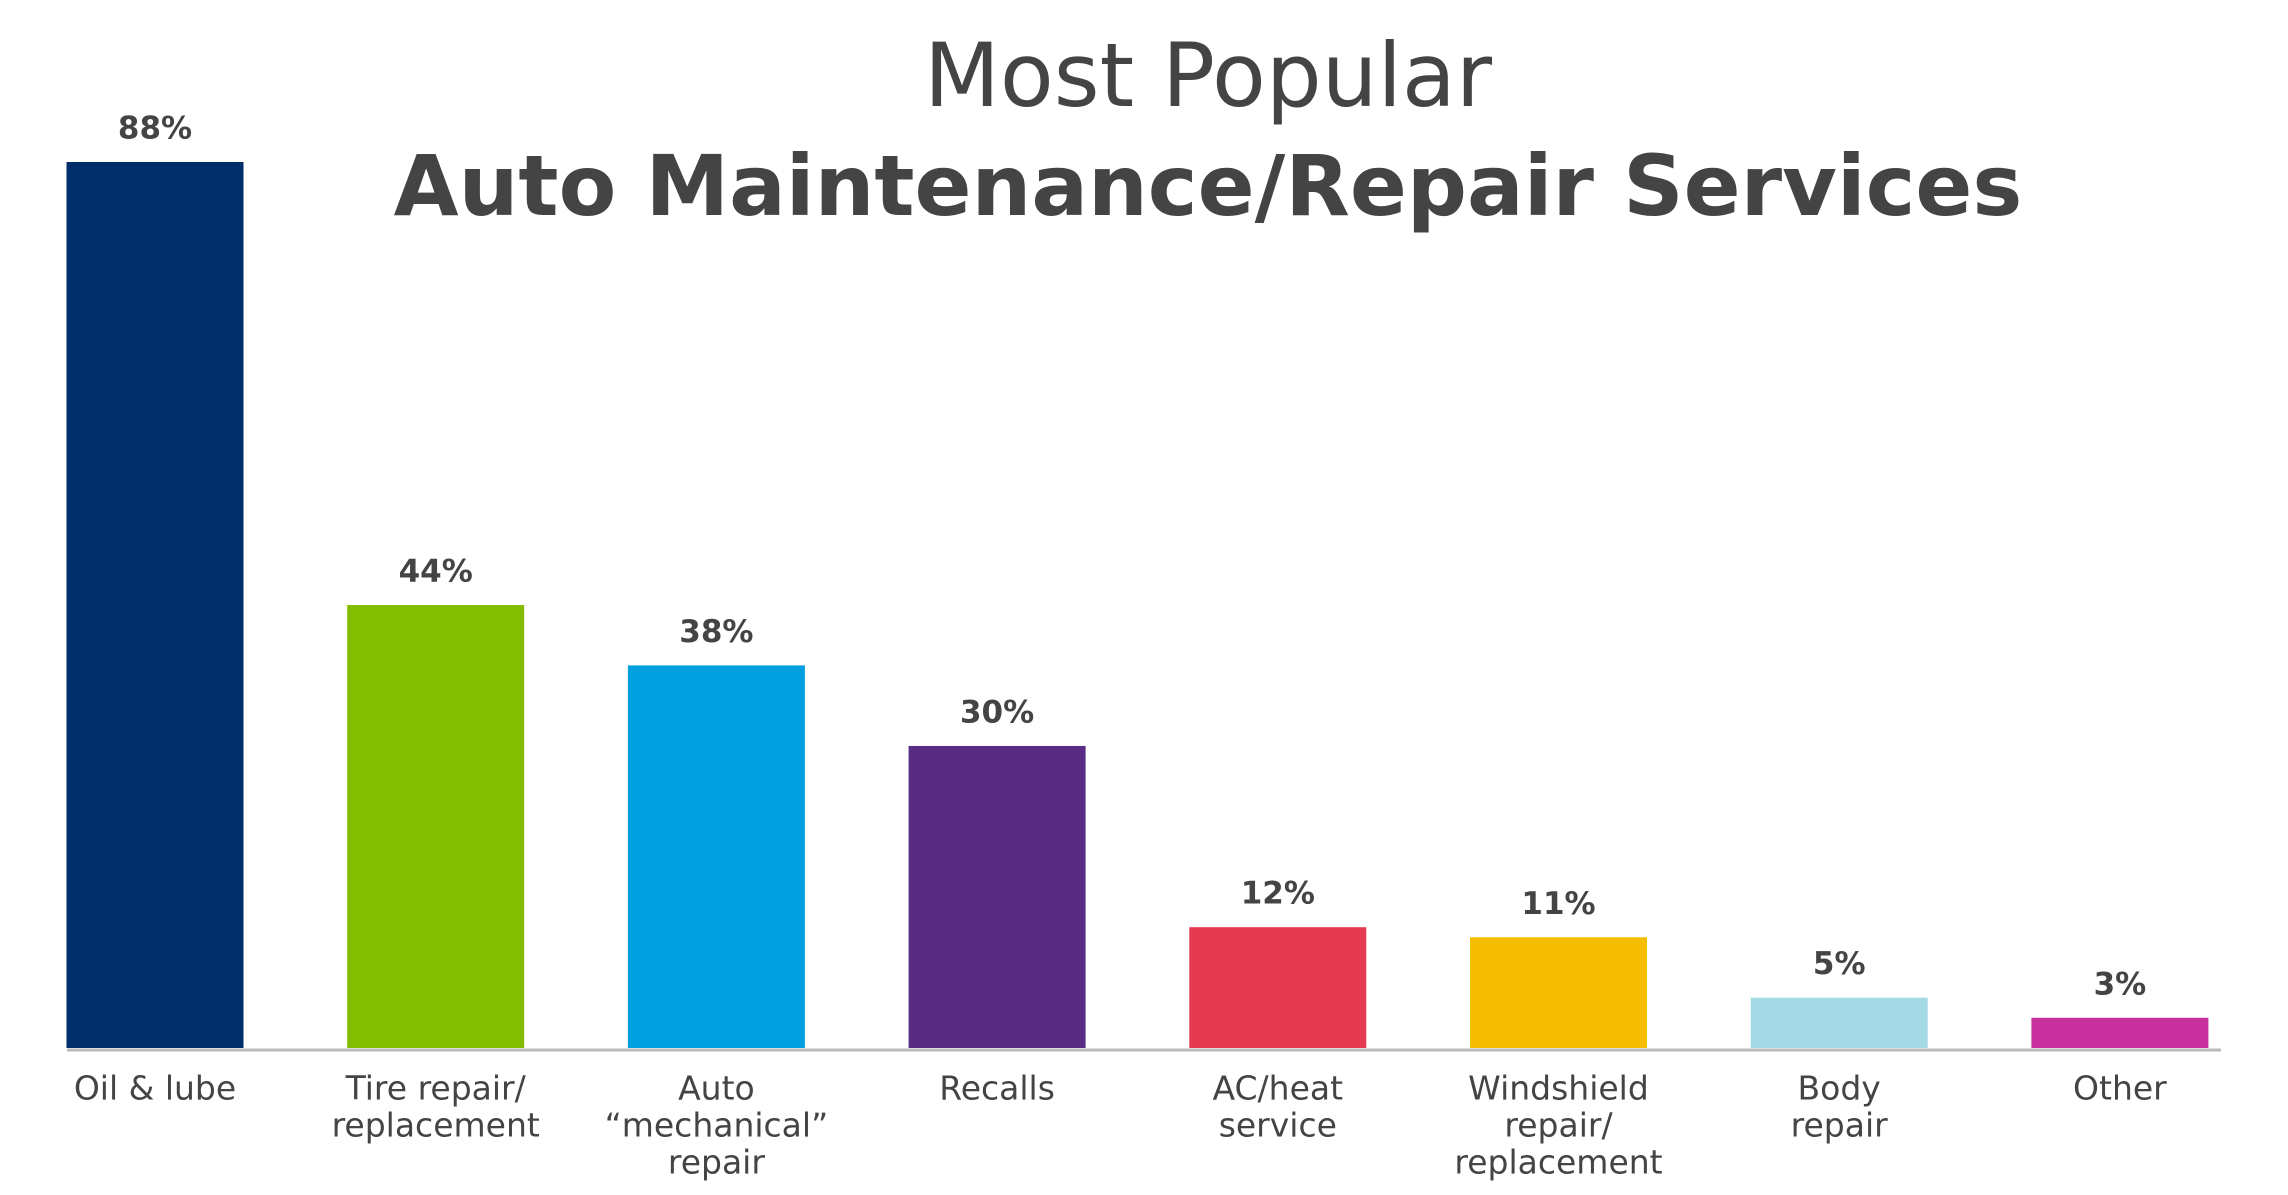 The image size is (2288, 1195). I want to click on x-tick-label: Windshield, so click(1558, 1088).